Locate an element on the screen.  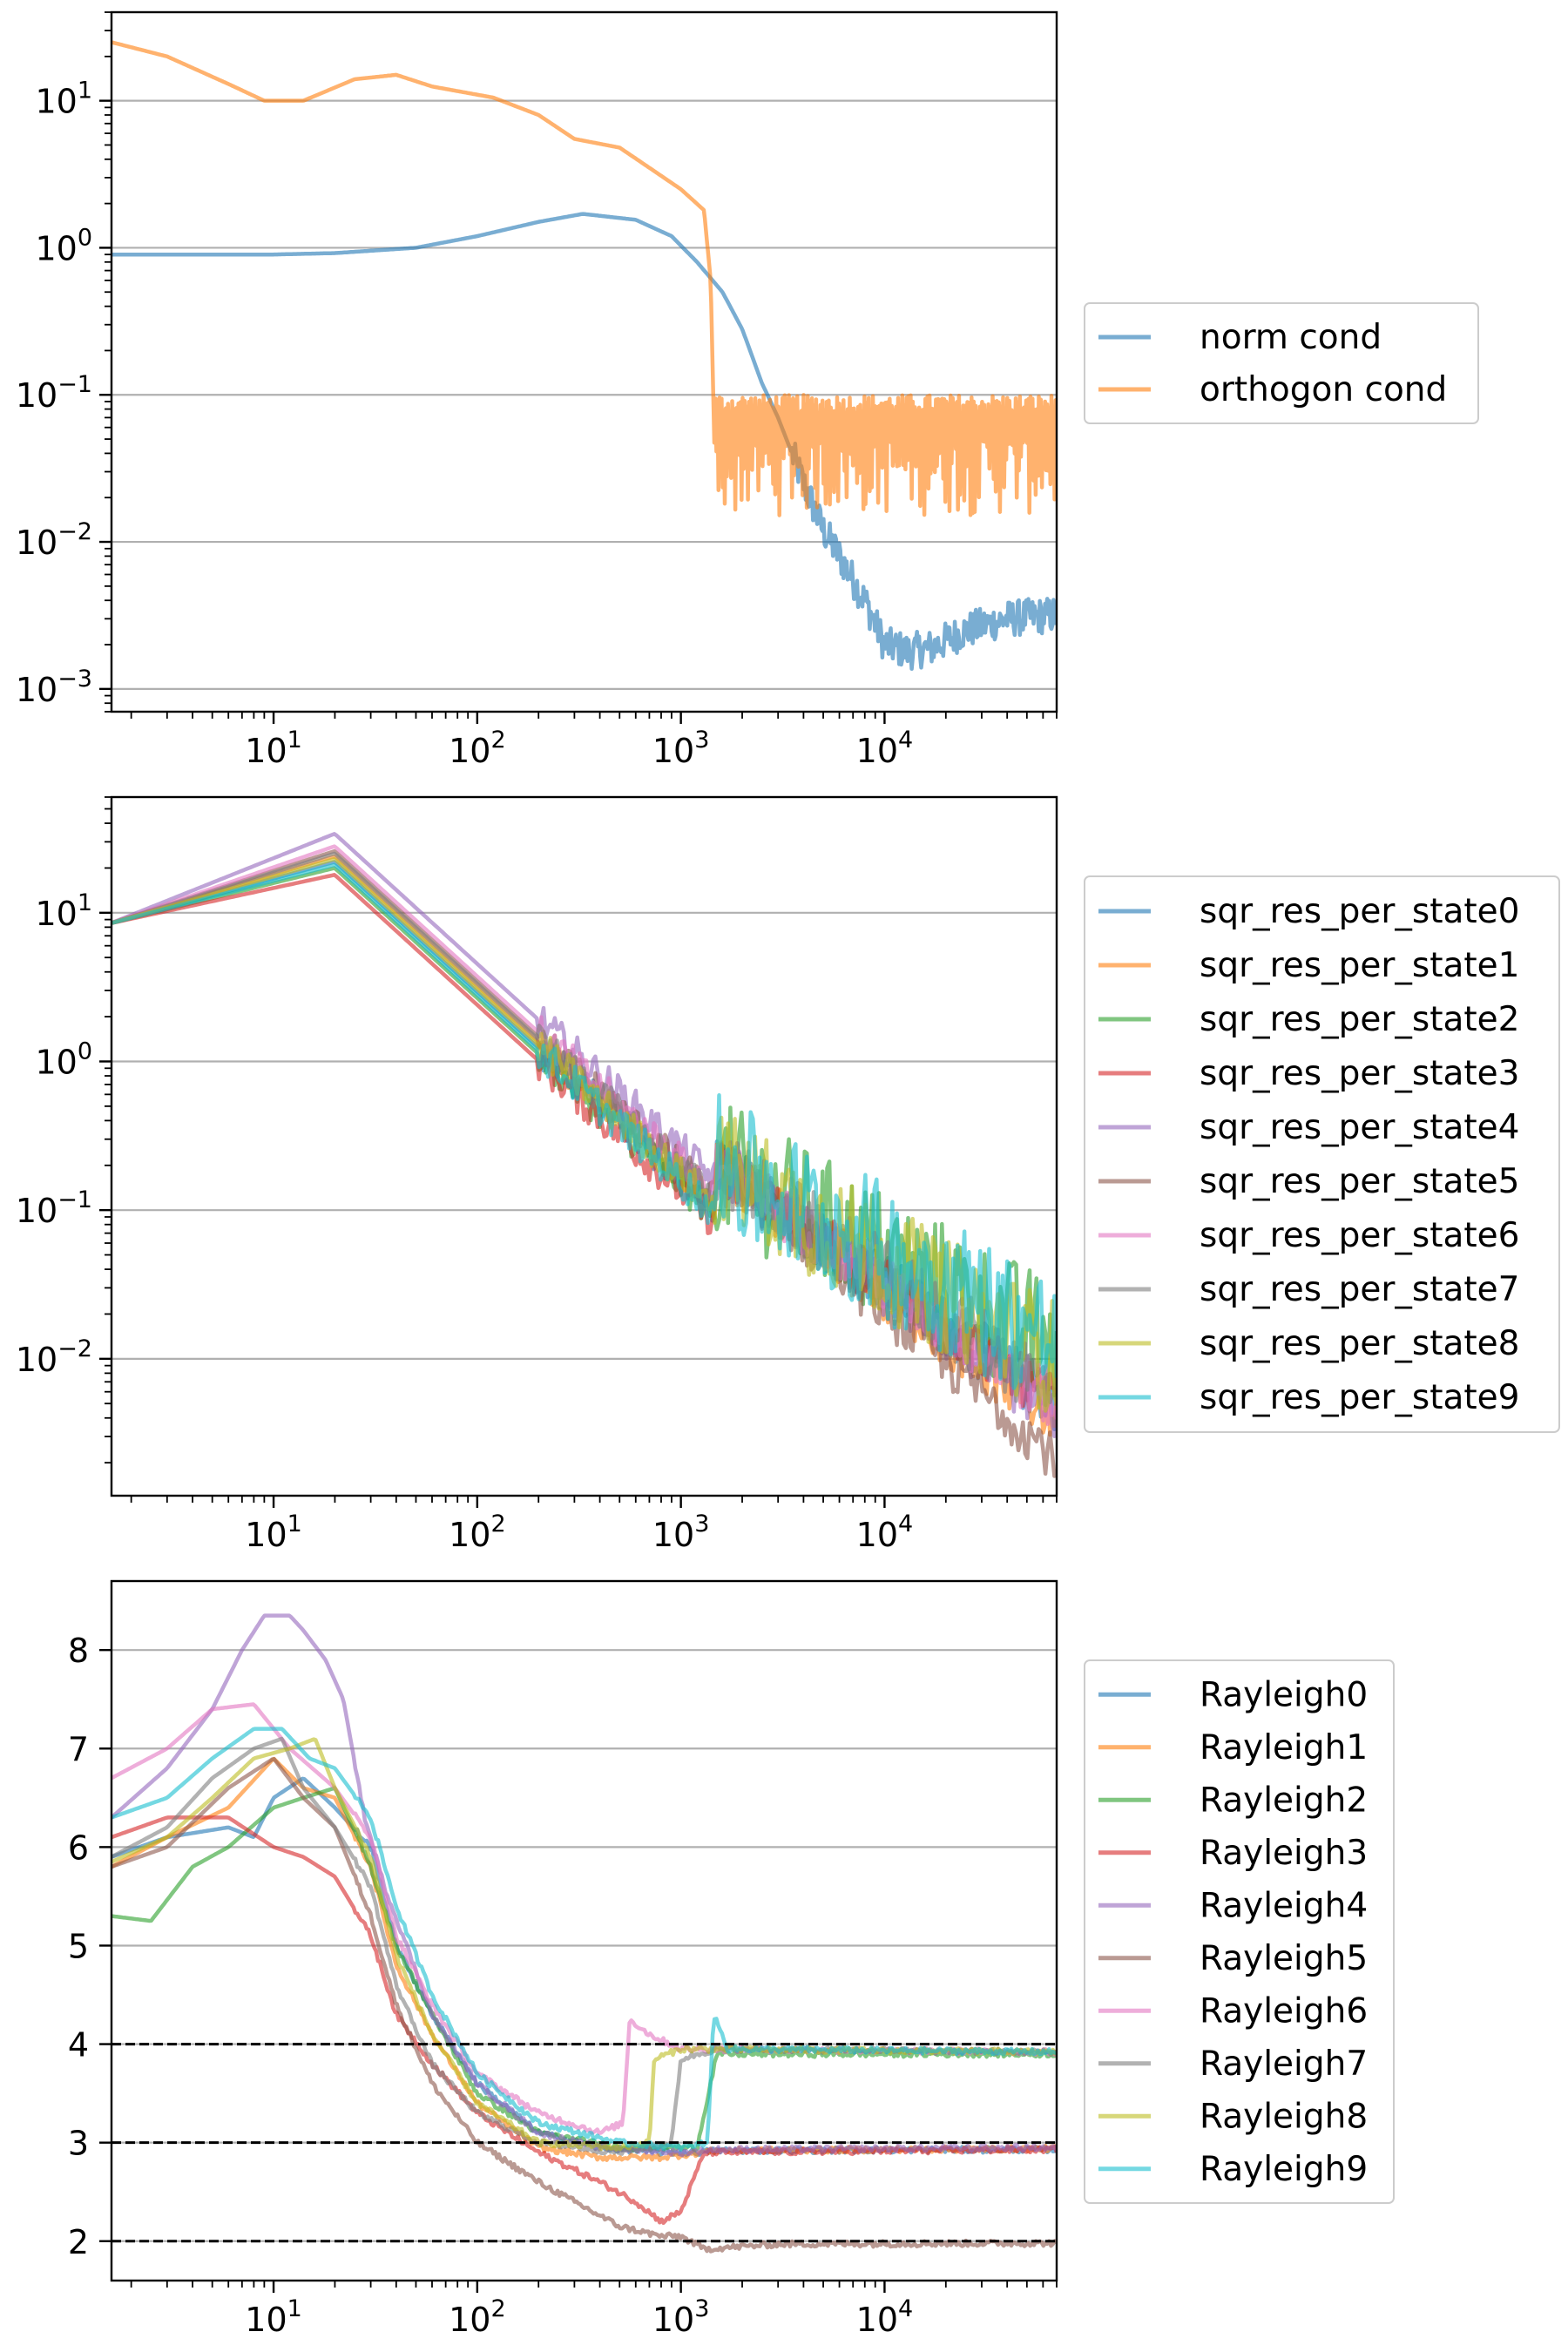
legend-label: sqr_res_per_state6 is located at coordinates (1360, 1235).